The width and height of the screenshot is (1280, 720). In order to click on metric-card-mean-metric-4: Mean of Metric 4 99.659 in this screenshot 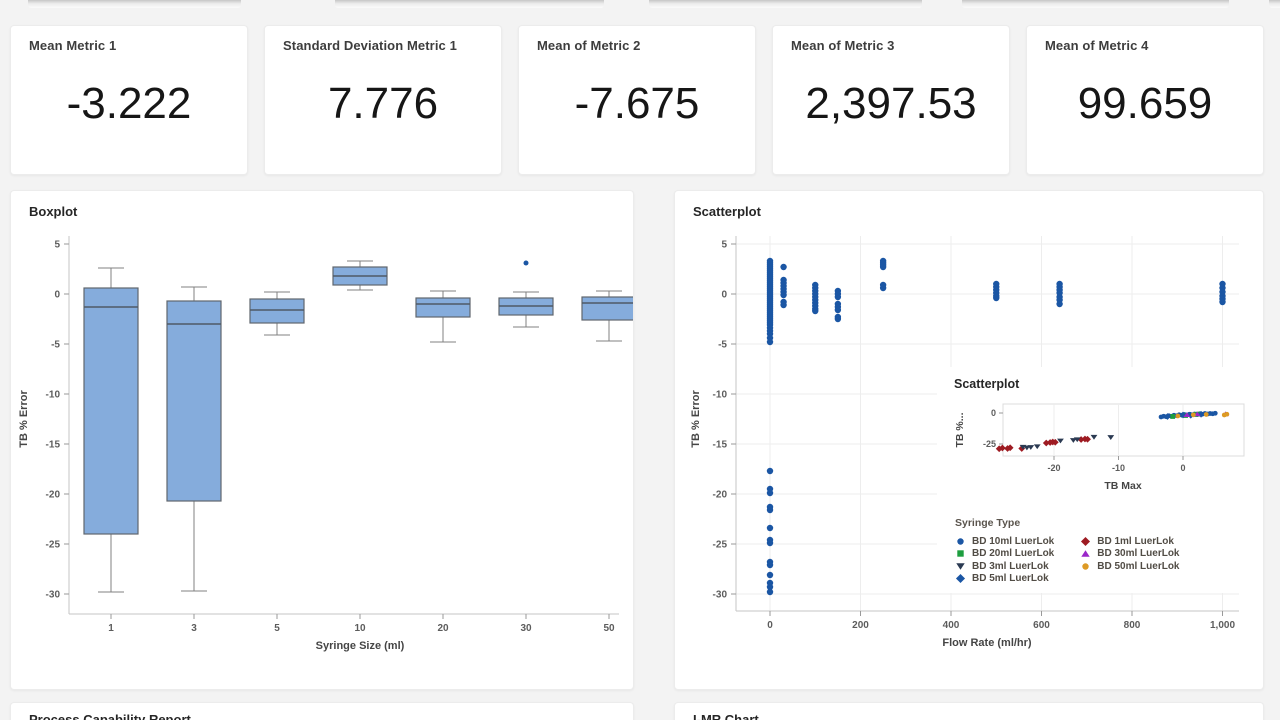, I will do `click(1145, 100)`.